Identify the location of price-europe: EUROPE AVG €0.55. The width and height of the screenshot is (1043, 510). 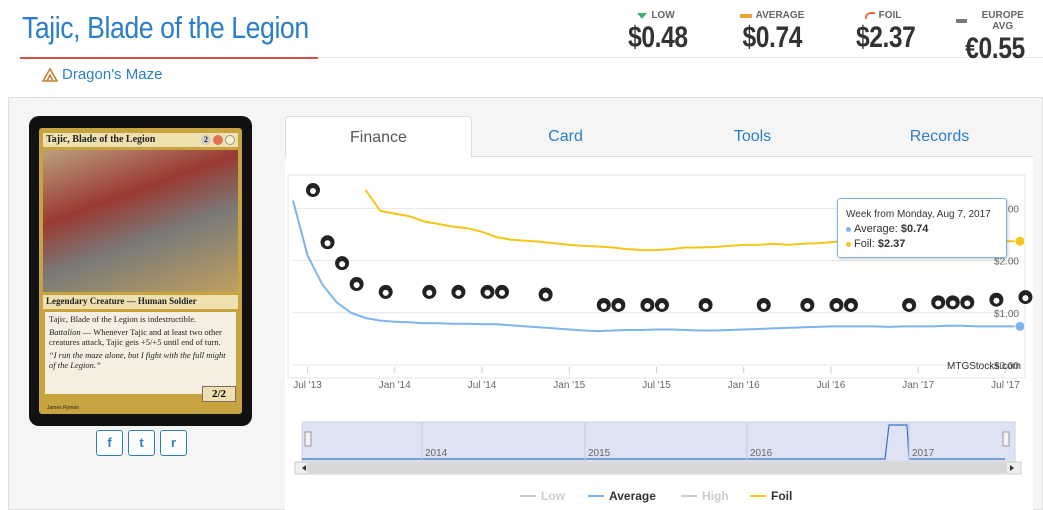
(995, 38).